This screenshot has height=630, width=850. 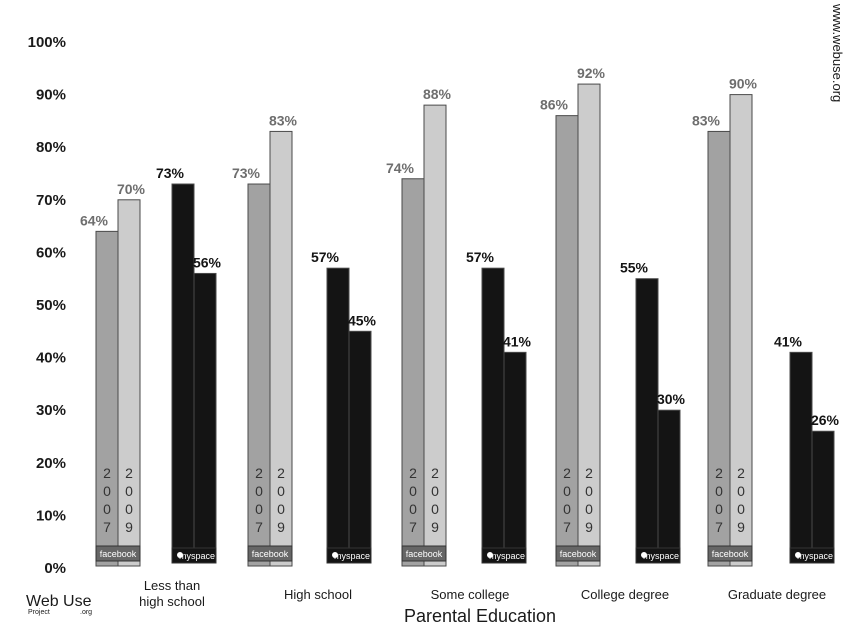 What do you see at coordinates (807, 448) in the screenshot?
I see `bar-group-myspace: 41% 26% myspace` at bounding box center [807, 448].